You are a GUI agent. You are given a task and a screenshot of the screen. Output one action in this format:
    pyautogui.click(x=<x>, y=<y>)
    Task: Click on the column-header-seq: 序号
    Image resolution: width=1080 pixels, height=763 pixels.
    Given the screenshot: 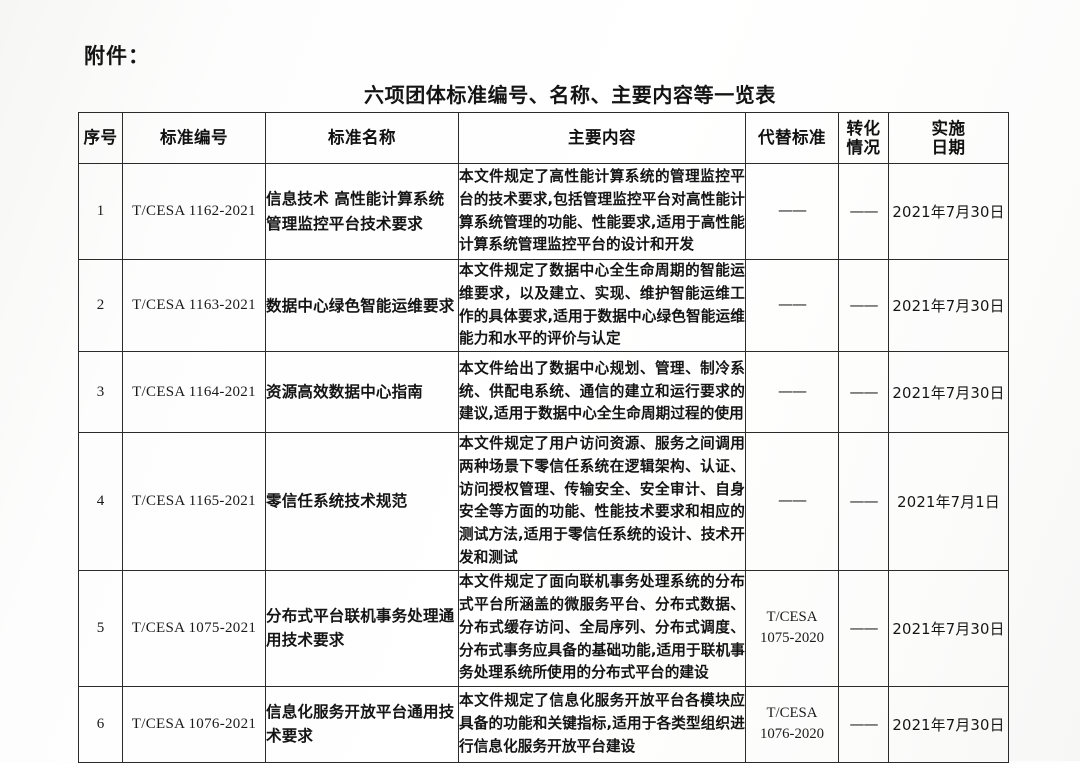 What is the action you would take?
    pyautogui.click(x=100, y=138)
    